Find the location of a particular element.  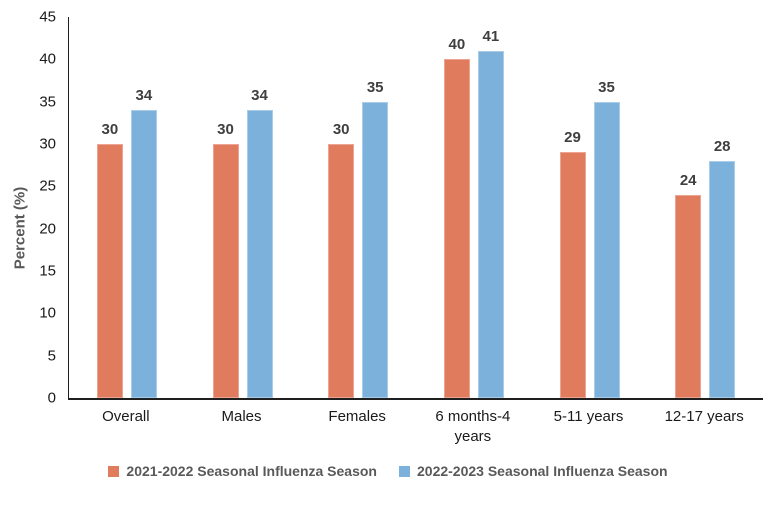

y-tick-label: 30 is located at coordinates (47, 144).